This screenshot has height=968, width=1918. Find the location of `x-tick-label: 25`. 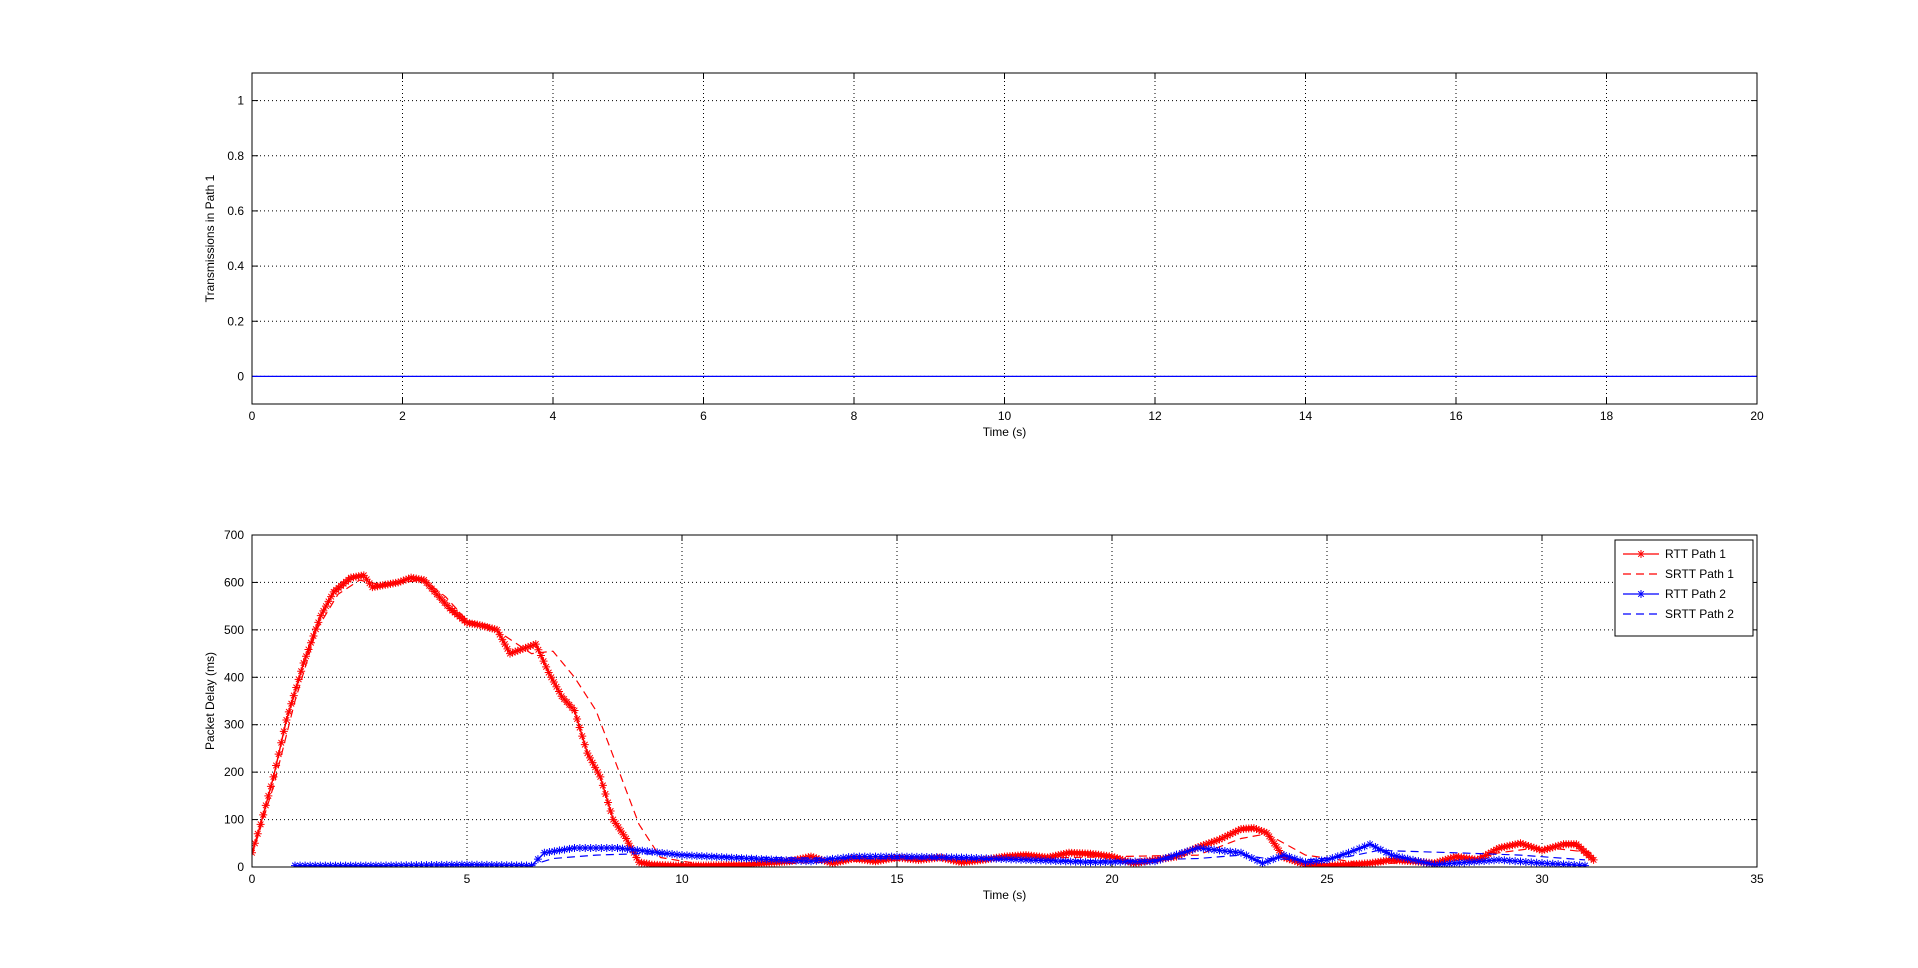

x-tick-label: 25 is located at coordinates (1327, 879).